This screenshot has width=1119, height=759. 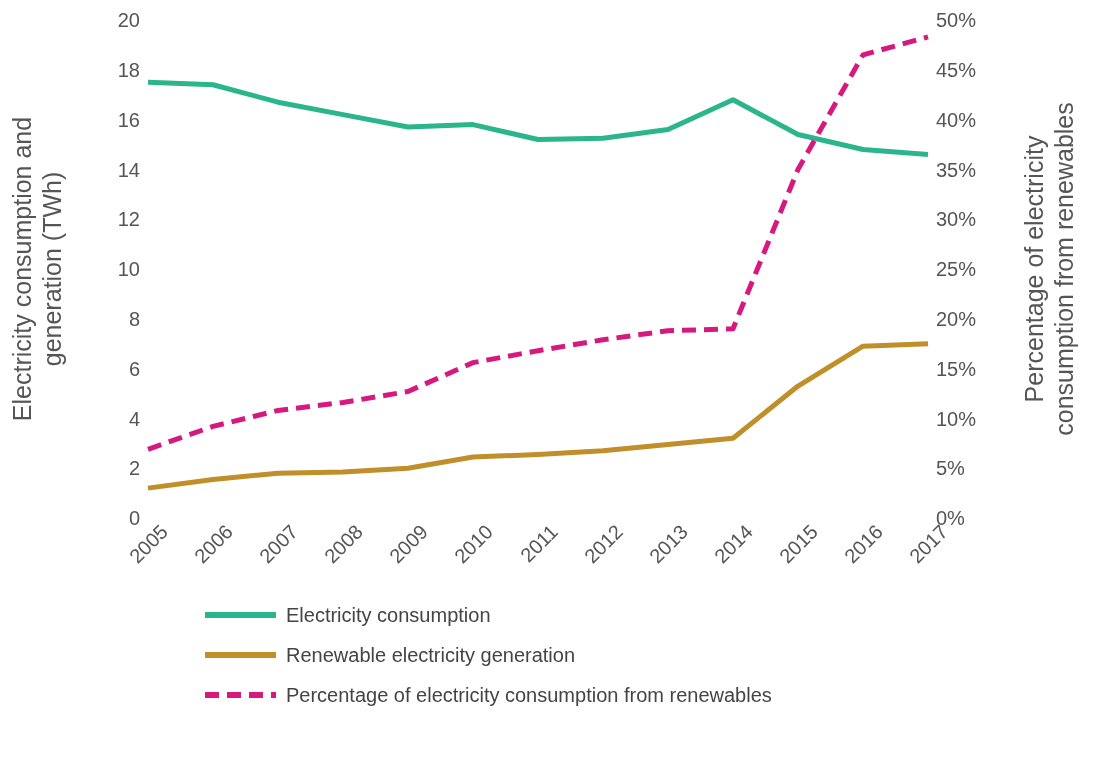 I want to click on legend-label: Percentage of electricity consumption from renewables, so click(x=529, y=695).